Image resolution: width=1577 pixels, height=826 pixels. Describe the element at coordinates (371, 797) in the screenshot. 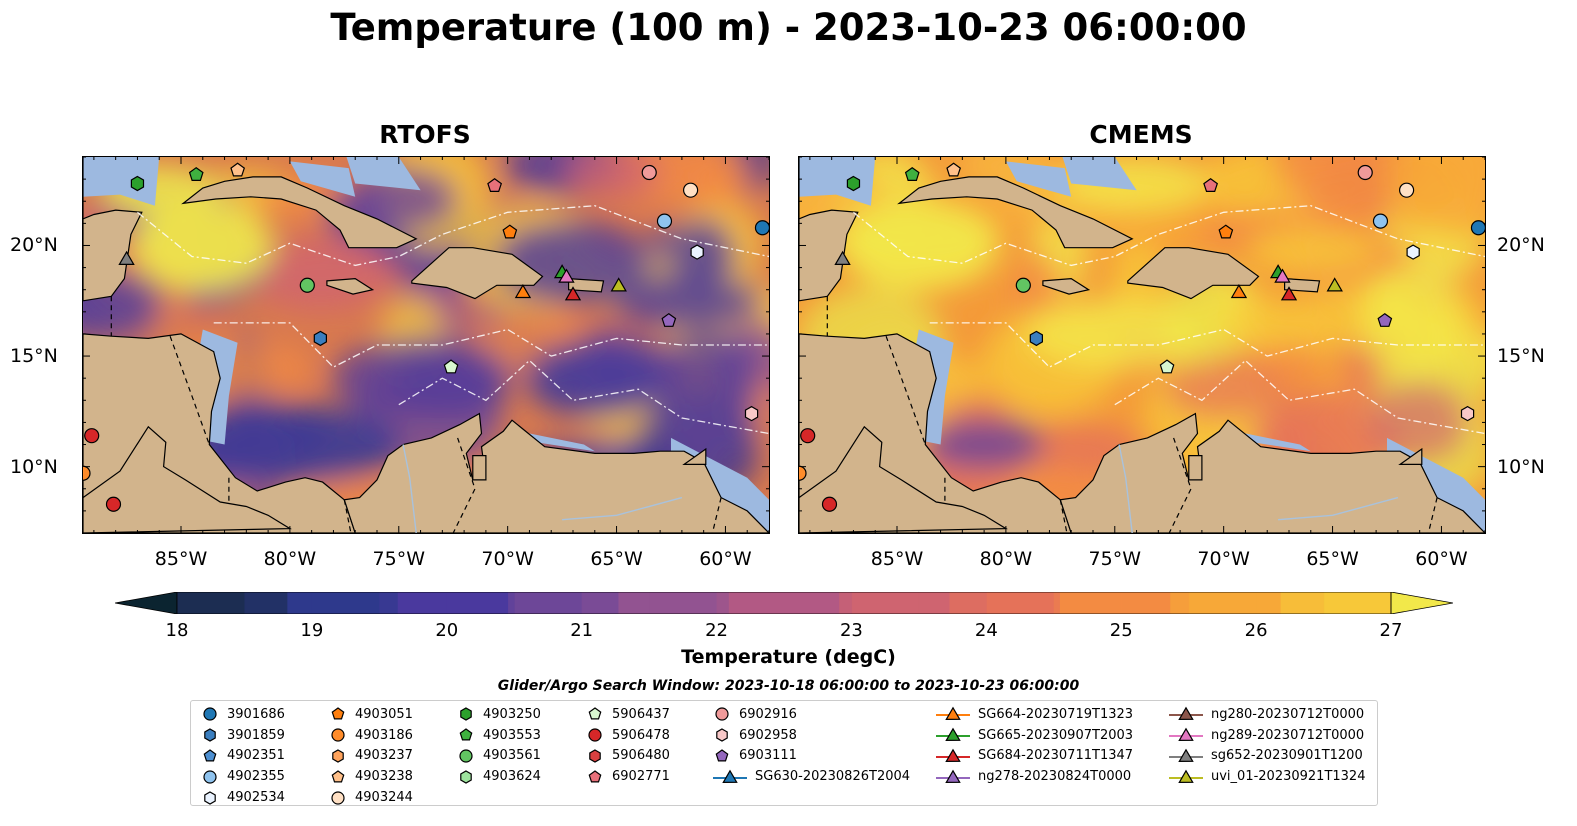

I see `legend-item: 4903244` at that location.